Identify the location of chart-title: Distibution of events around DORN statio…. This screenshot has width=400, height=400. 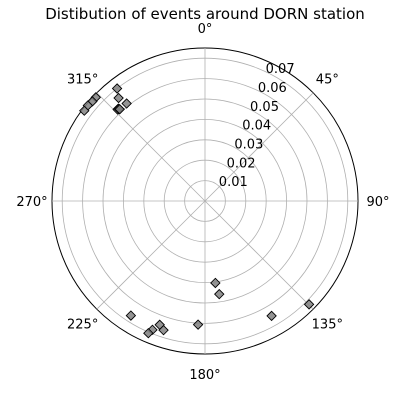
(205, 14).